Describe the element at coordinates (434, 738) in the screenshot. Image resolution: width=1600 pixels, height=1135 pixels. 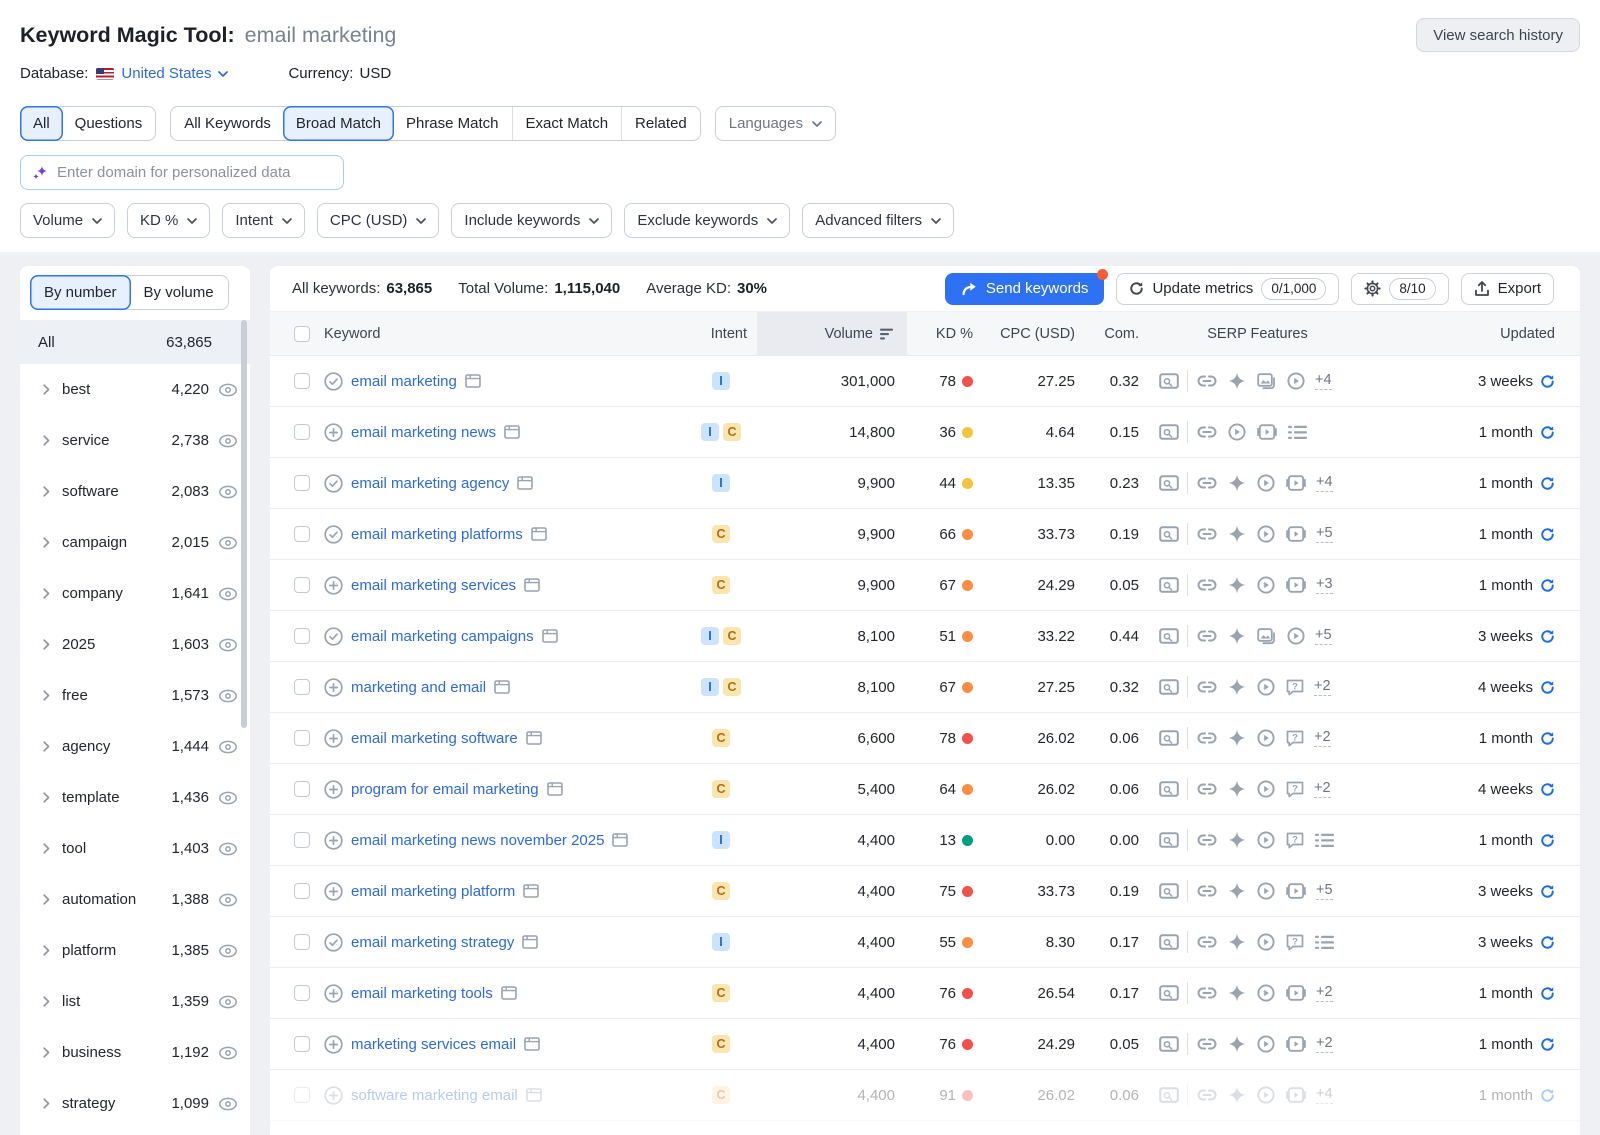
I see `keyword-link: email marketing software` at that location.